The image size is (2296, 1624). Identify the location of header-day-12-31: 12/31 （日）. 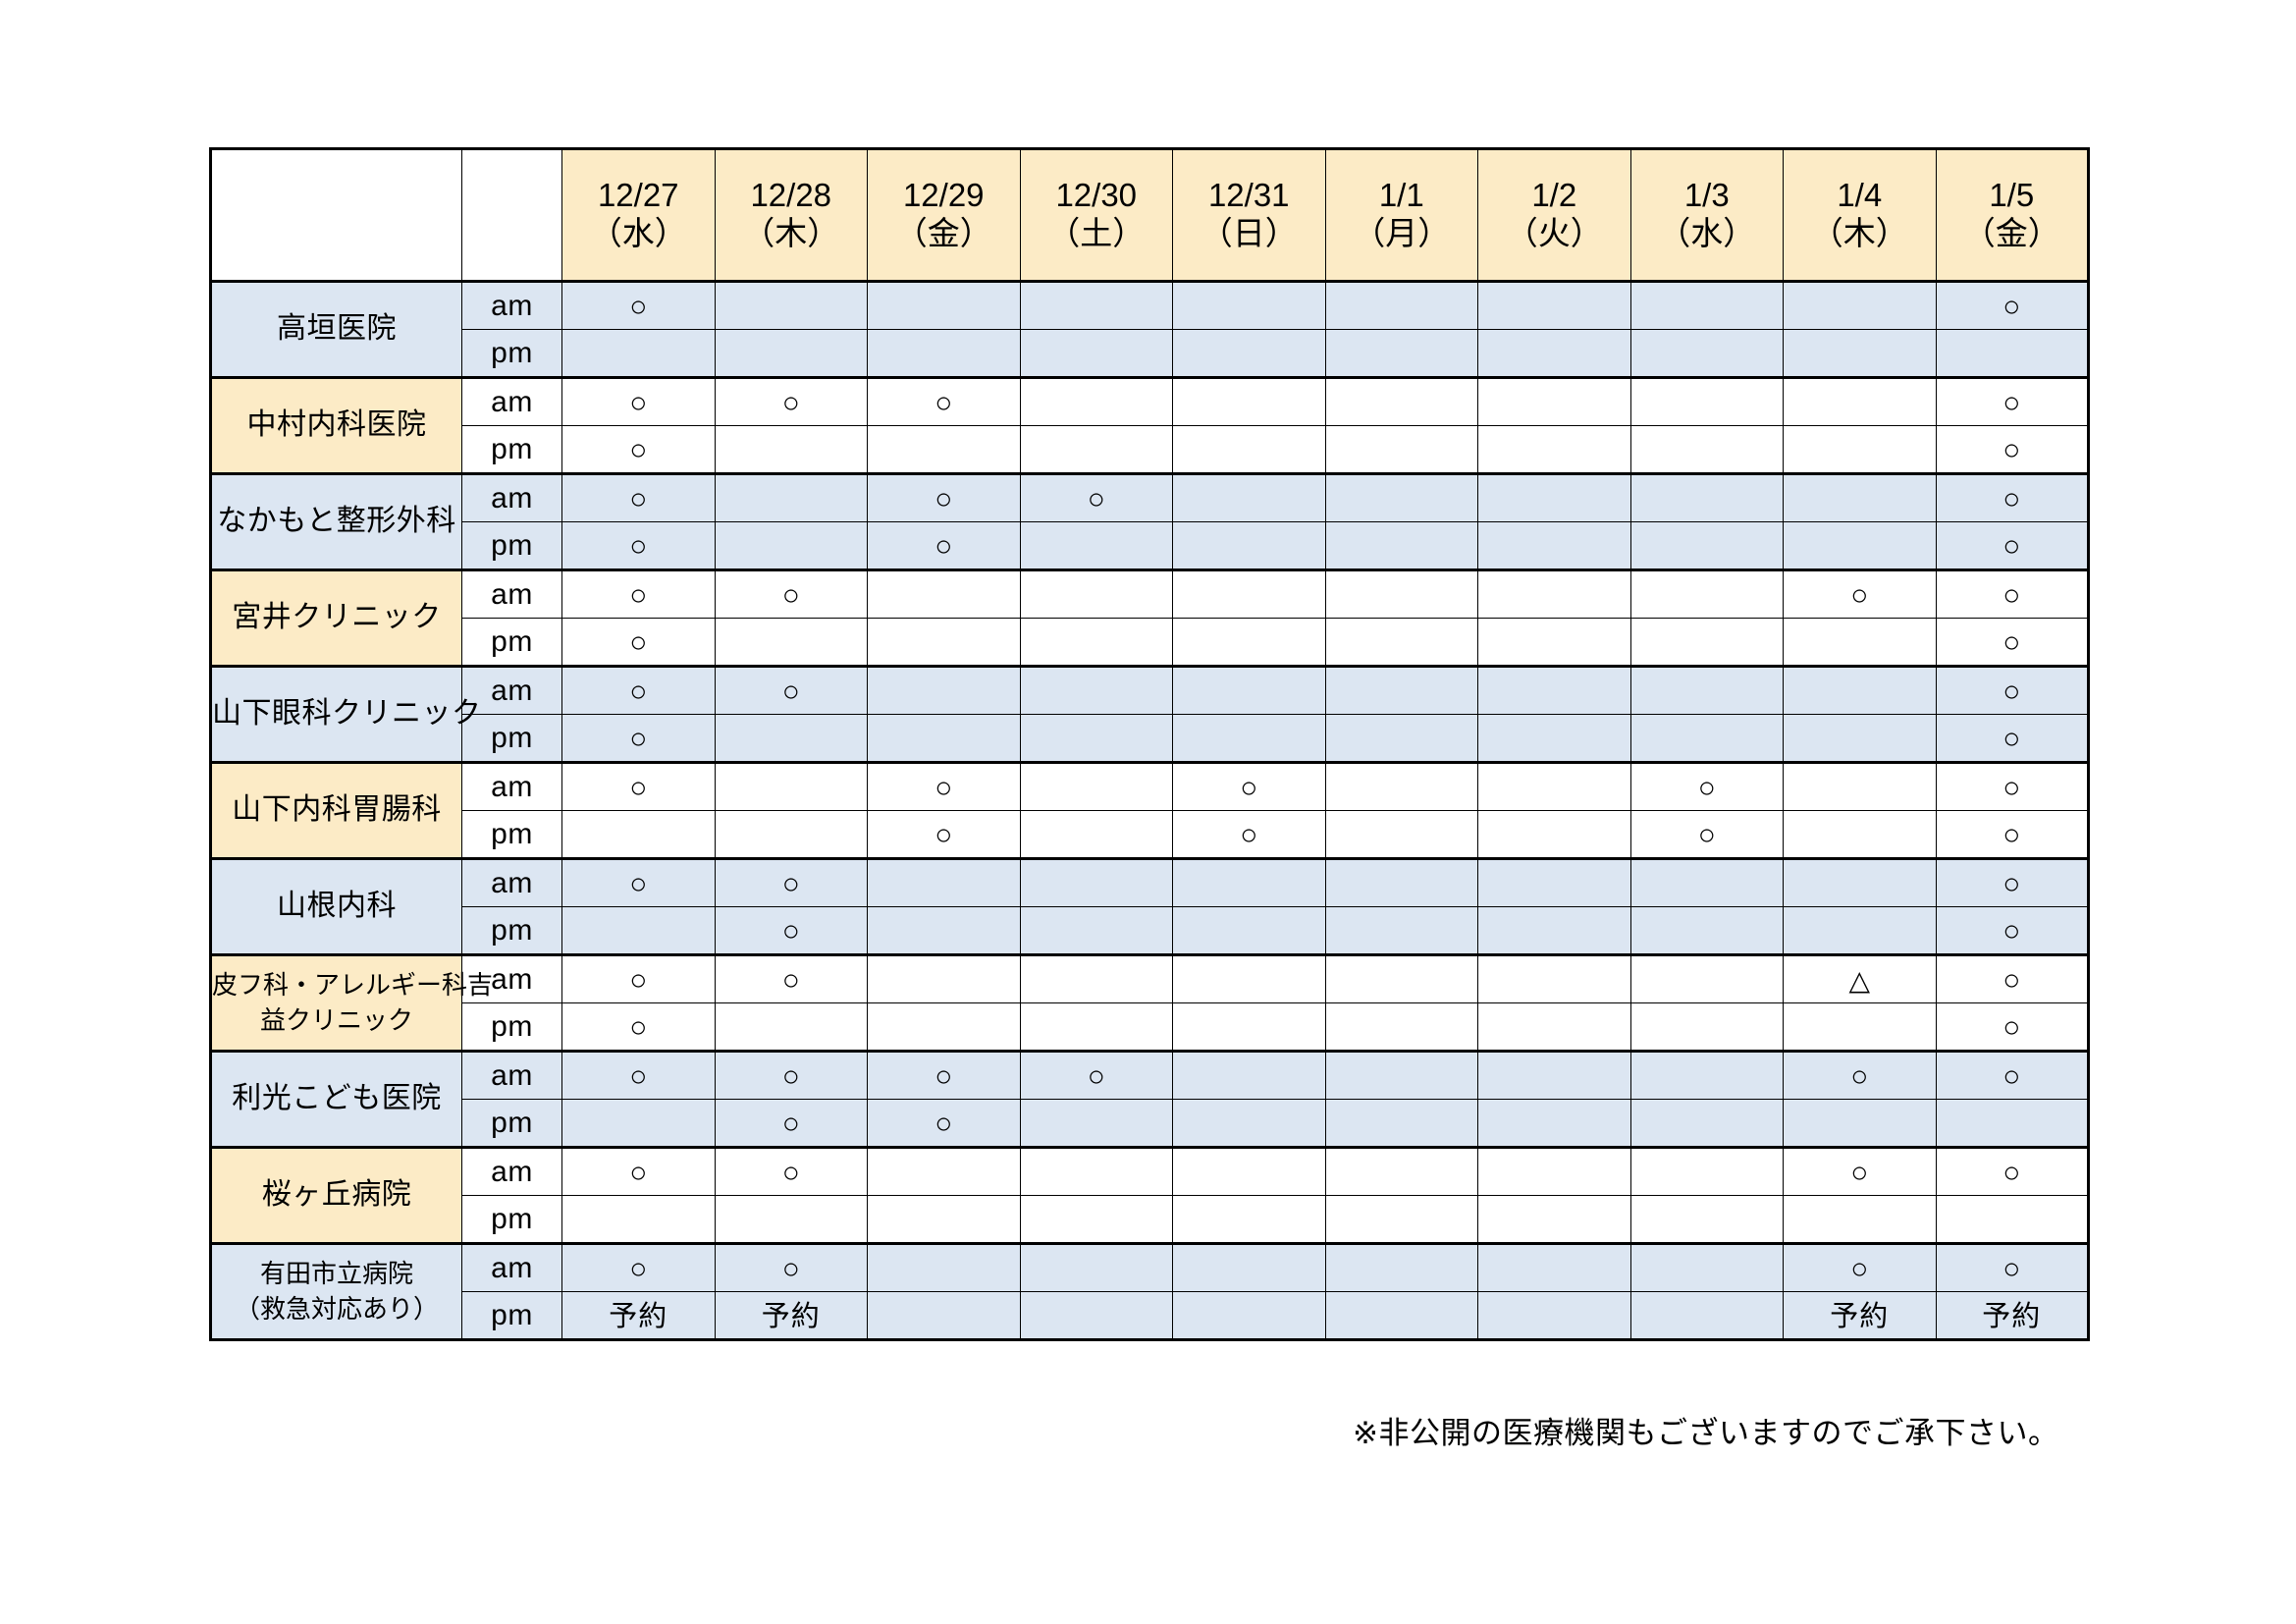
(1249, 214).